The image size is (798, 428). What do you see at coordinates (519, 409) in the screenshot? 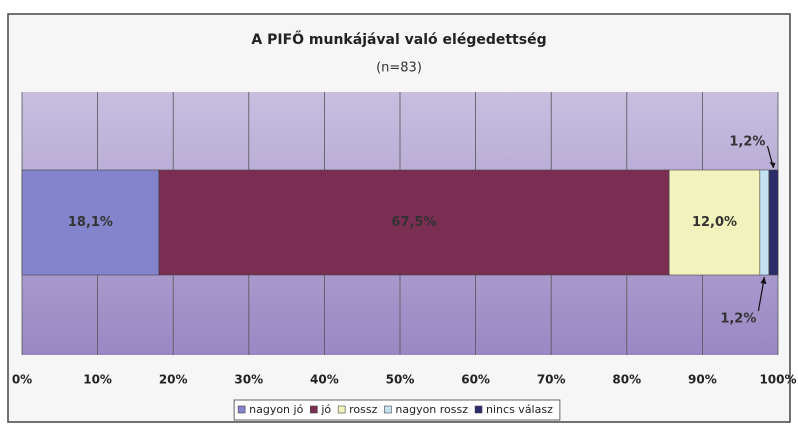
I see `legend-label: nincs válasz` at bounding box center [519, 409].